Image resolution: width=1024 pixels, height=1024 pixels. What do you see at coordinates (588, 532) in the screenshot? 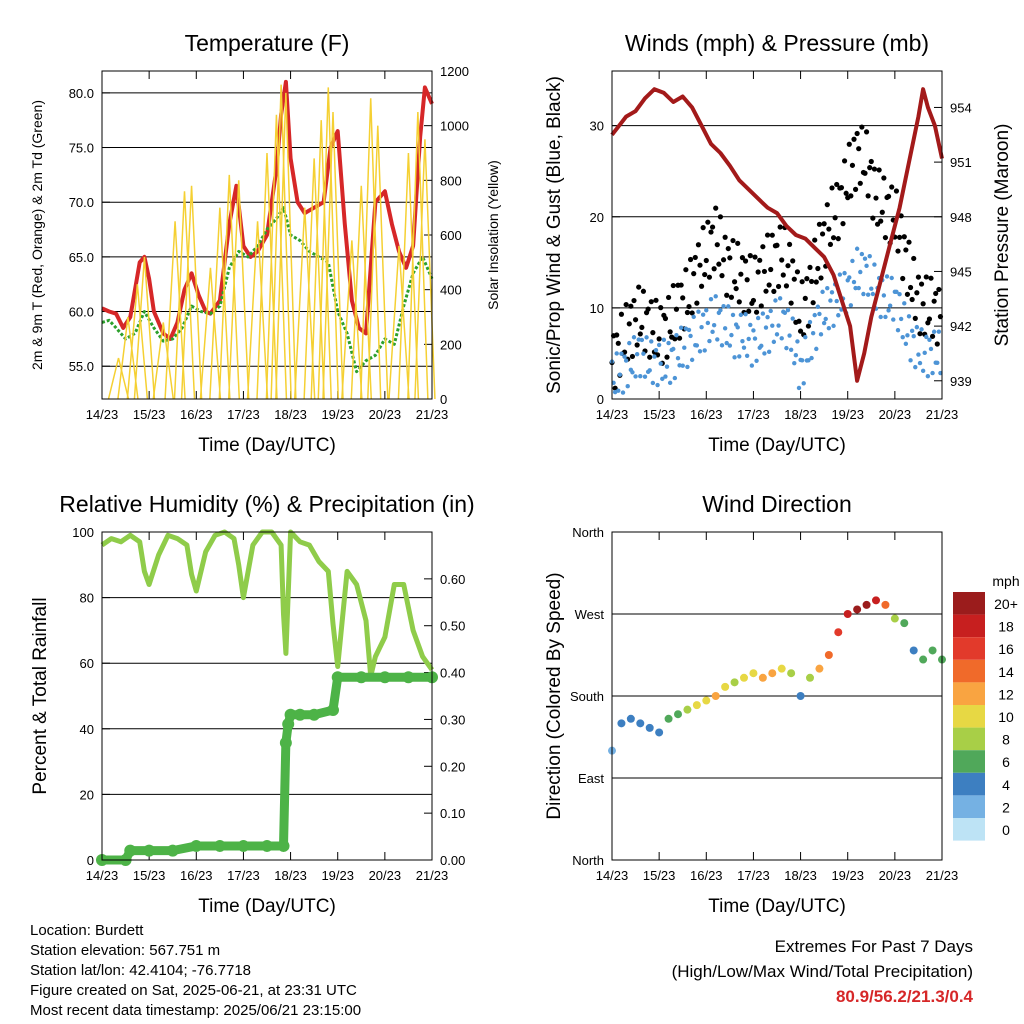
I see `y-tick-label: North` at bounding box center [588, 532].